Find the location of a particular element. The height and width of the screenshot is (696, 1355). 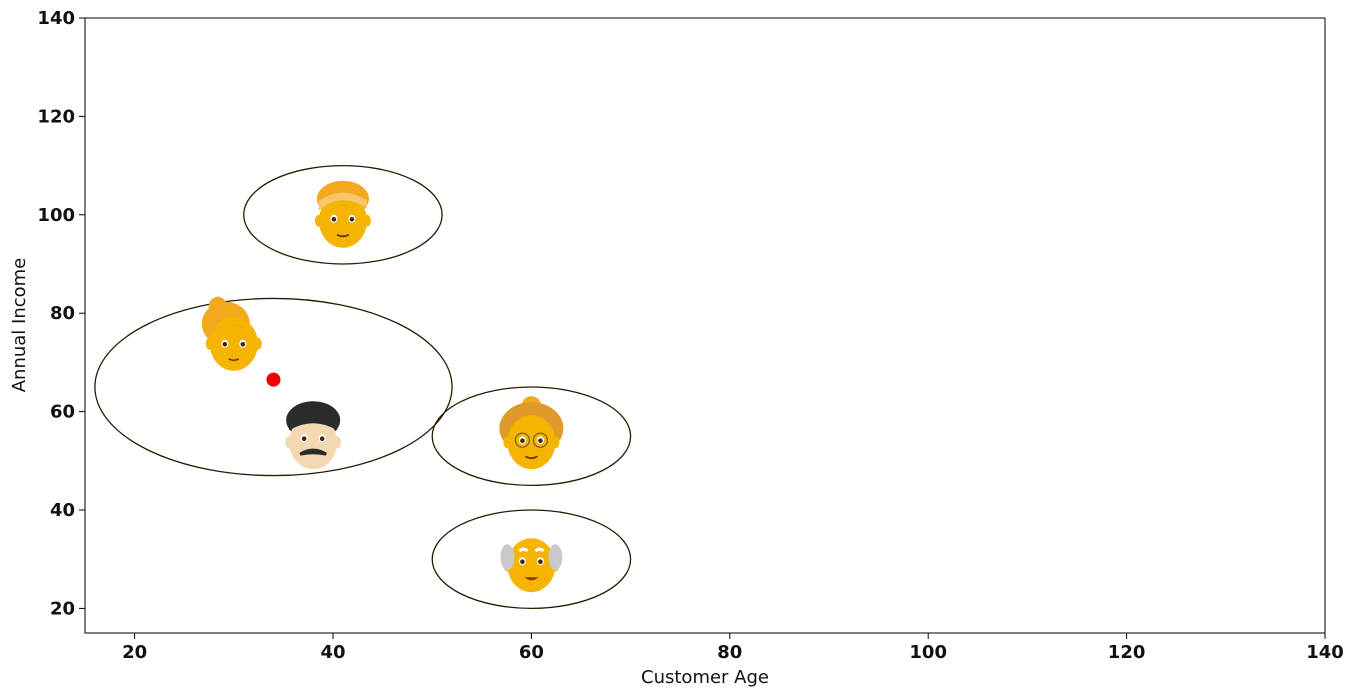

man-blonde-icon is located at coordinates (342, 214).